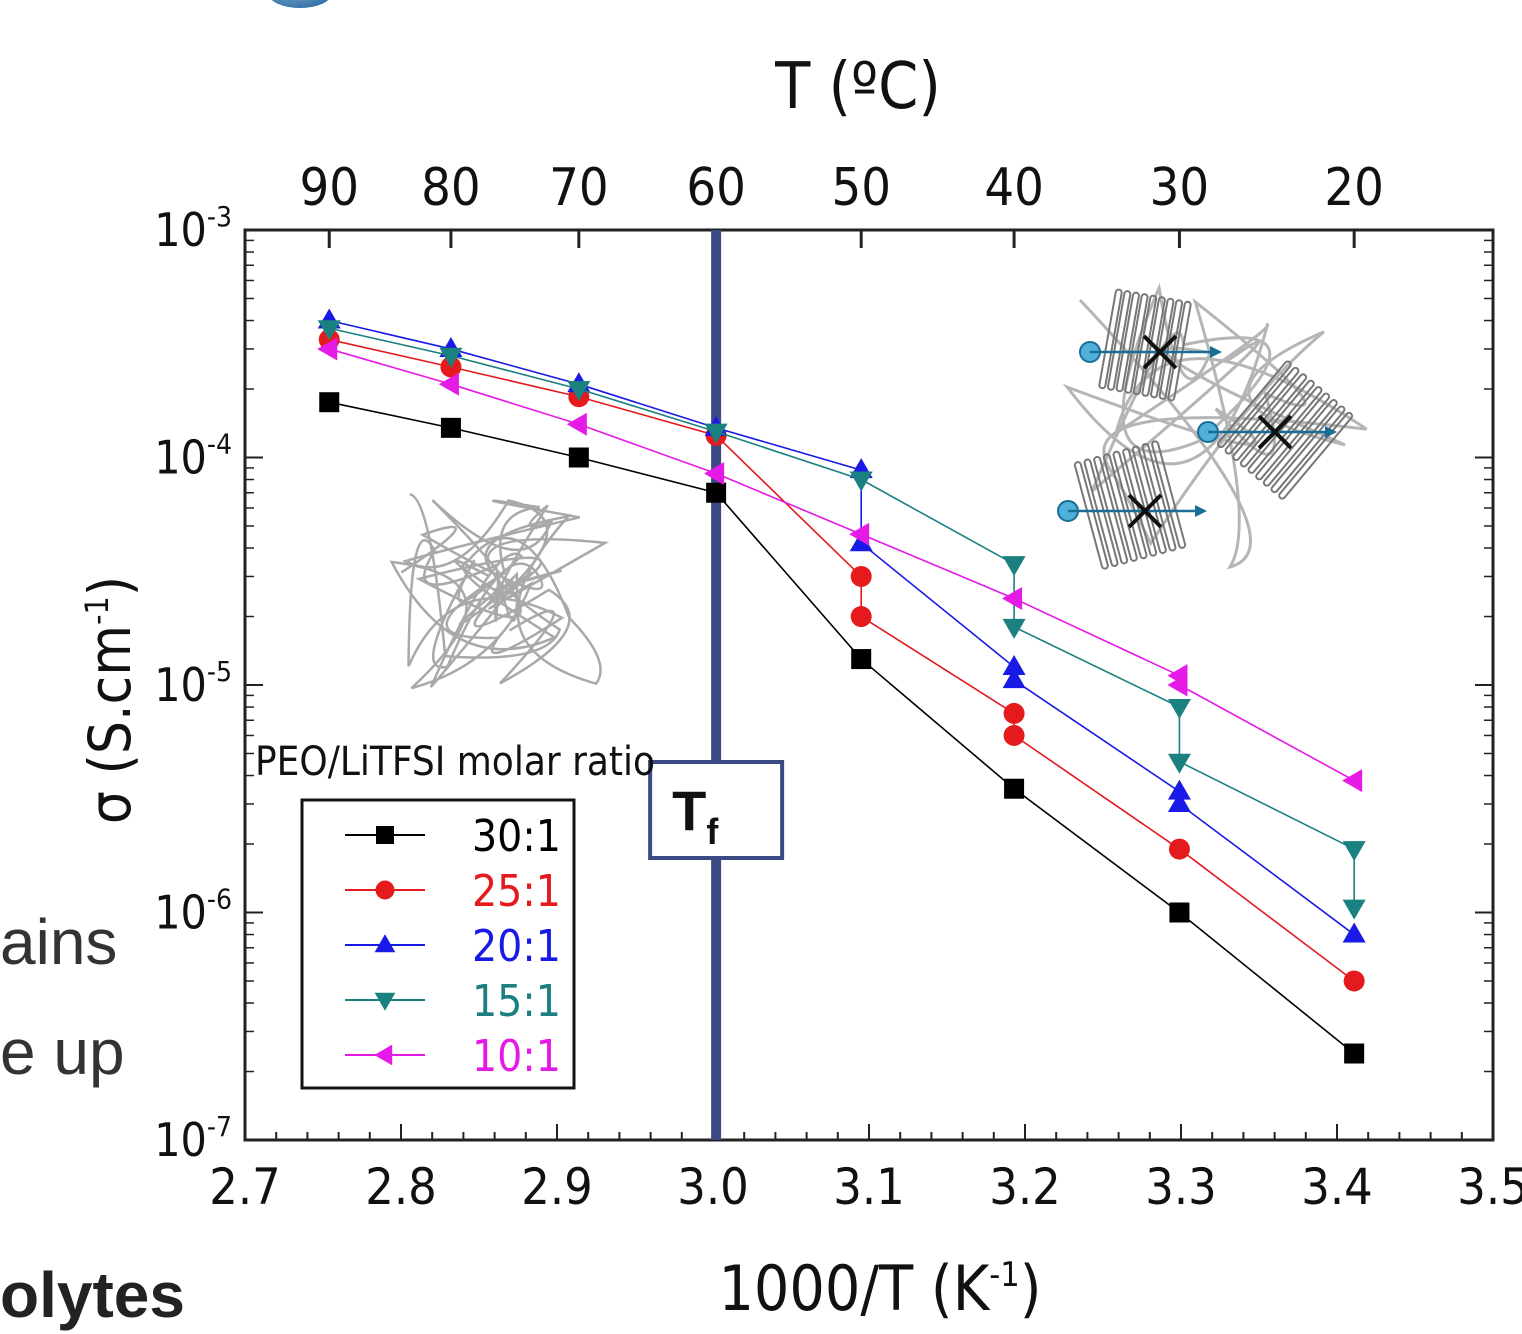  Describe the element at coordinates (857, 87) in the screenshot. I see `top-axis-title: T (ºC)` at that location.